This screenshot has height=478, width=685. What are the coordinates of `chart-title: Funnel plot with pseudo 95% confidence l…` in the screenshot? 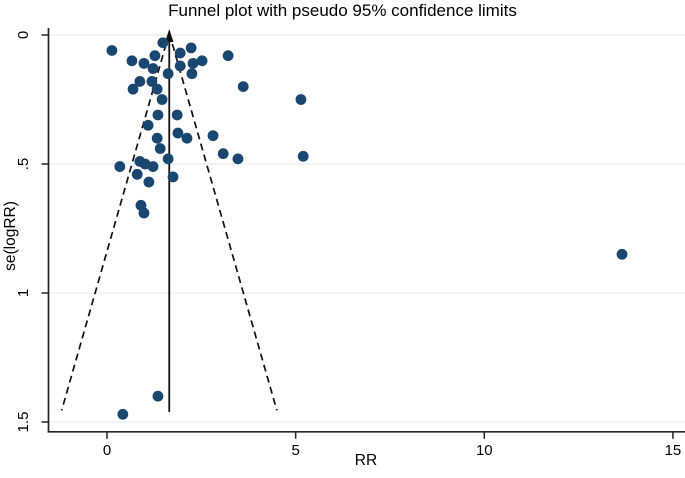 It's located at (342, 10).